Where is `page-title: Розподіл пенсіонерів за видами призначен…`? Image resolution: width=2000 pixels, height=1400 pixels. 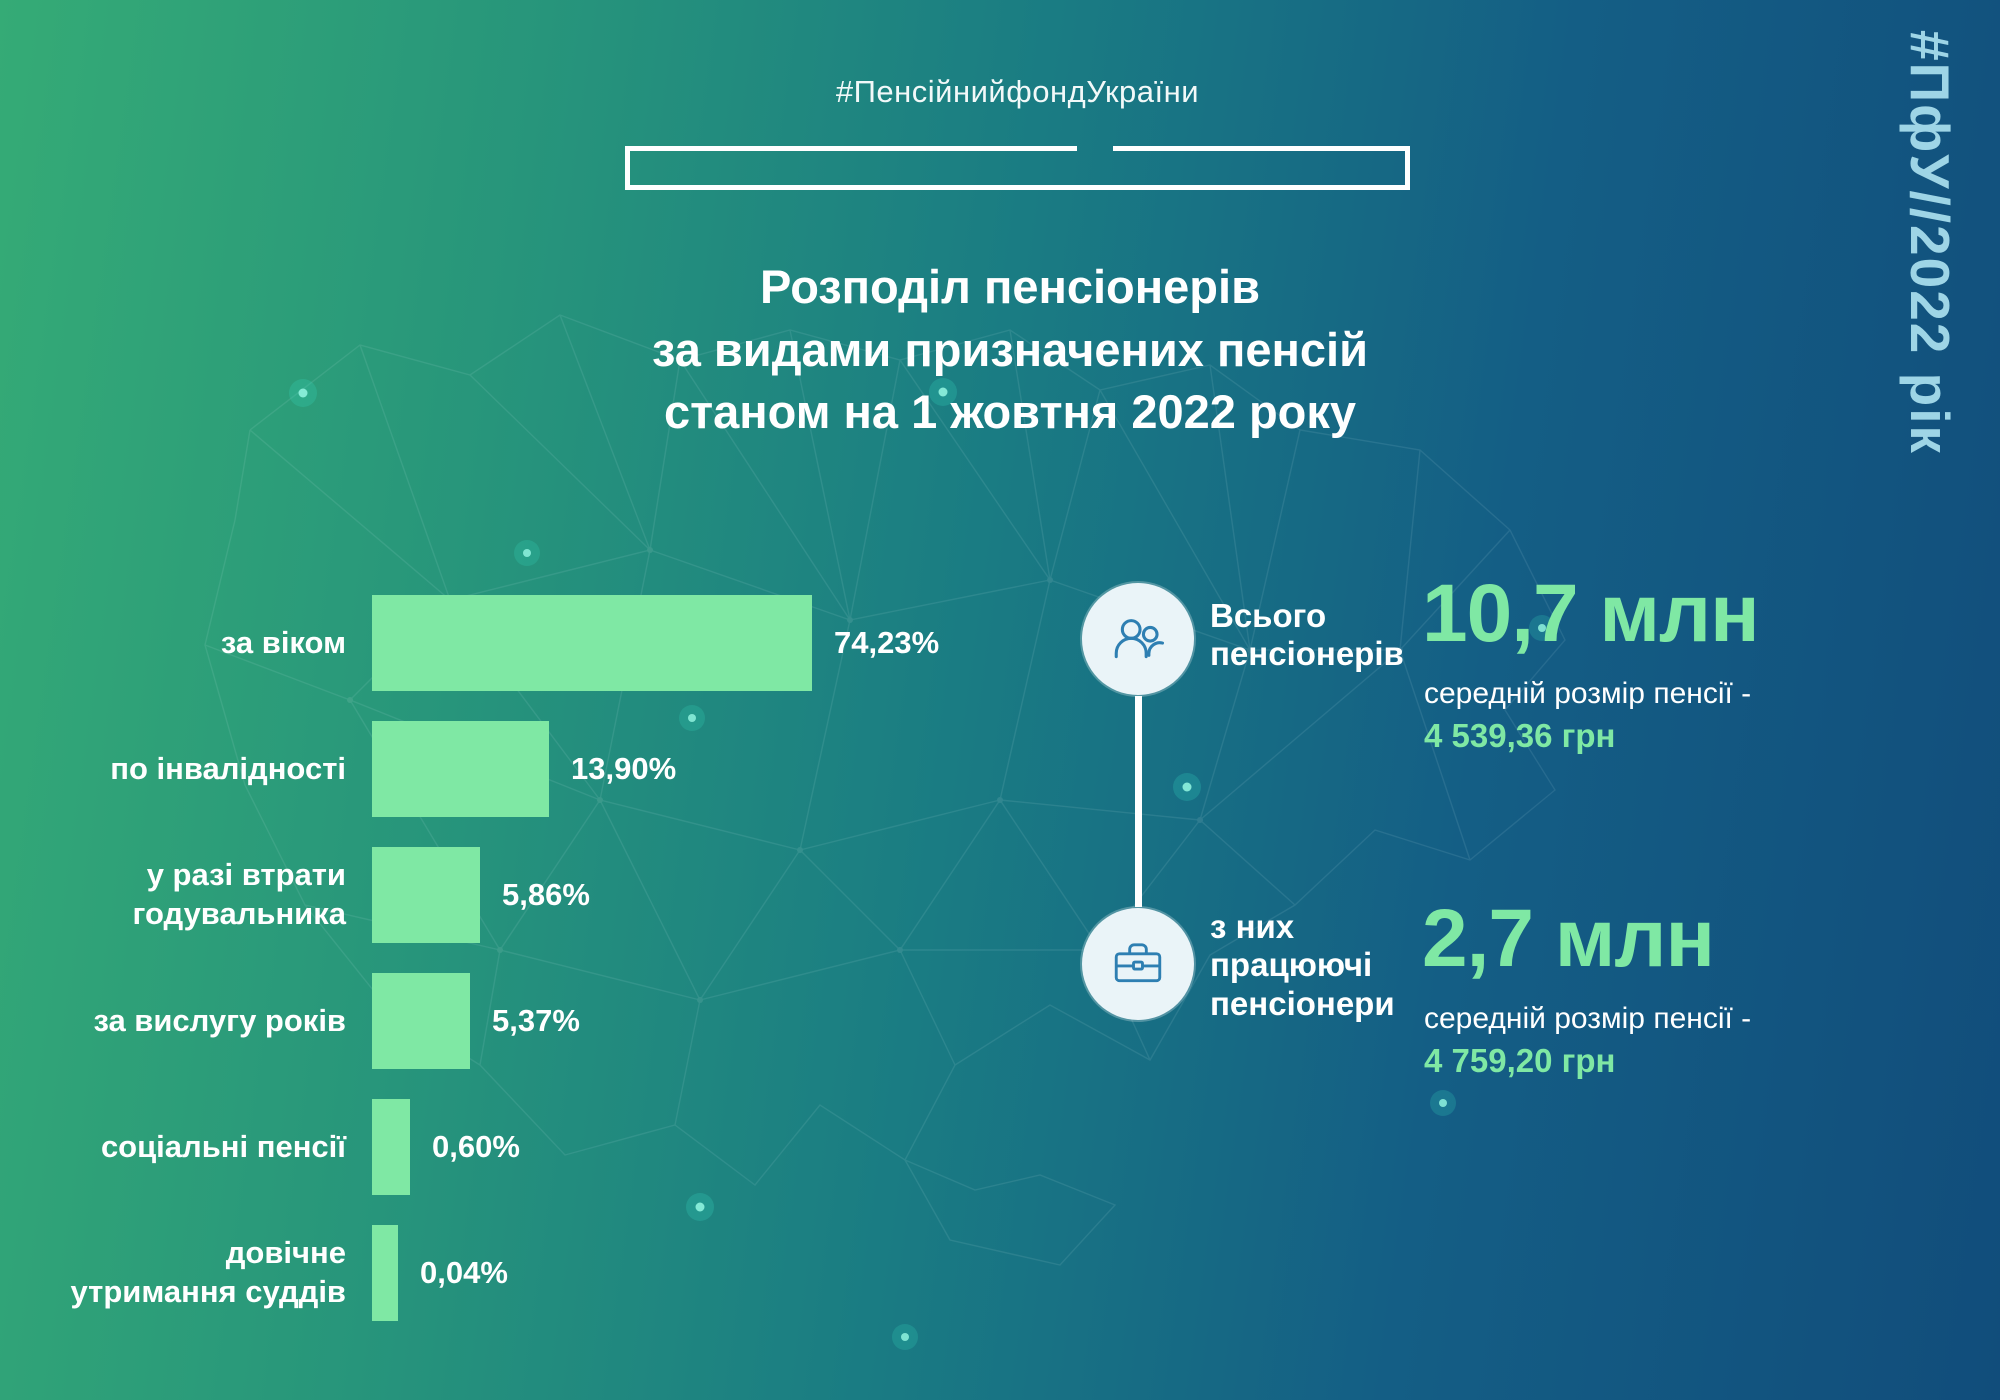 page-title: Розподіл пенсіонерів за видами призначен… is located at coordinates (1010, 350).